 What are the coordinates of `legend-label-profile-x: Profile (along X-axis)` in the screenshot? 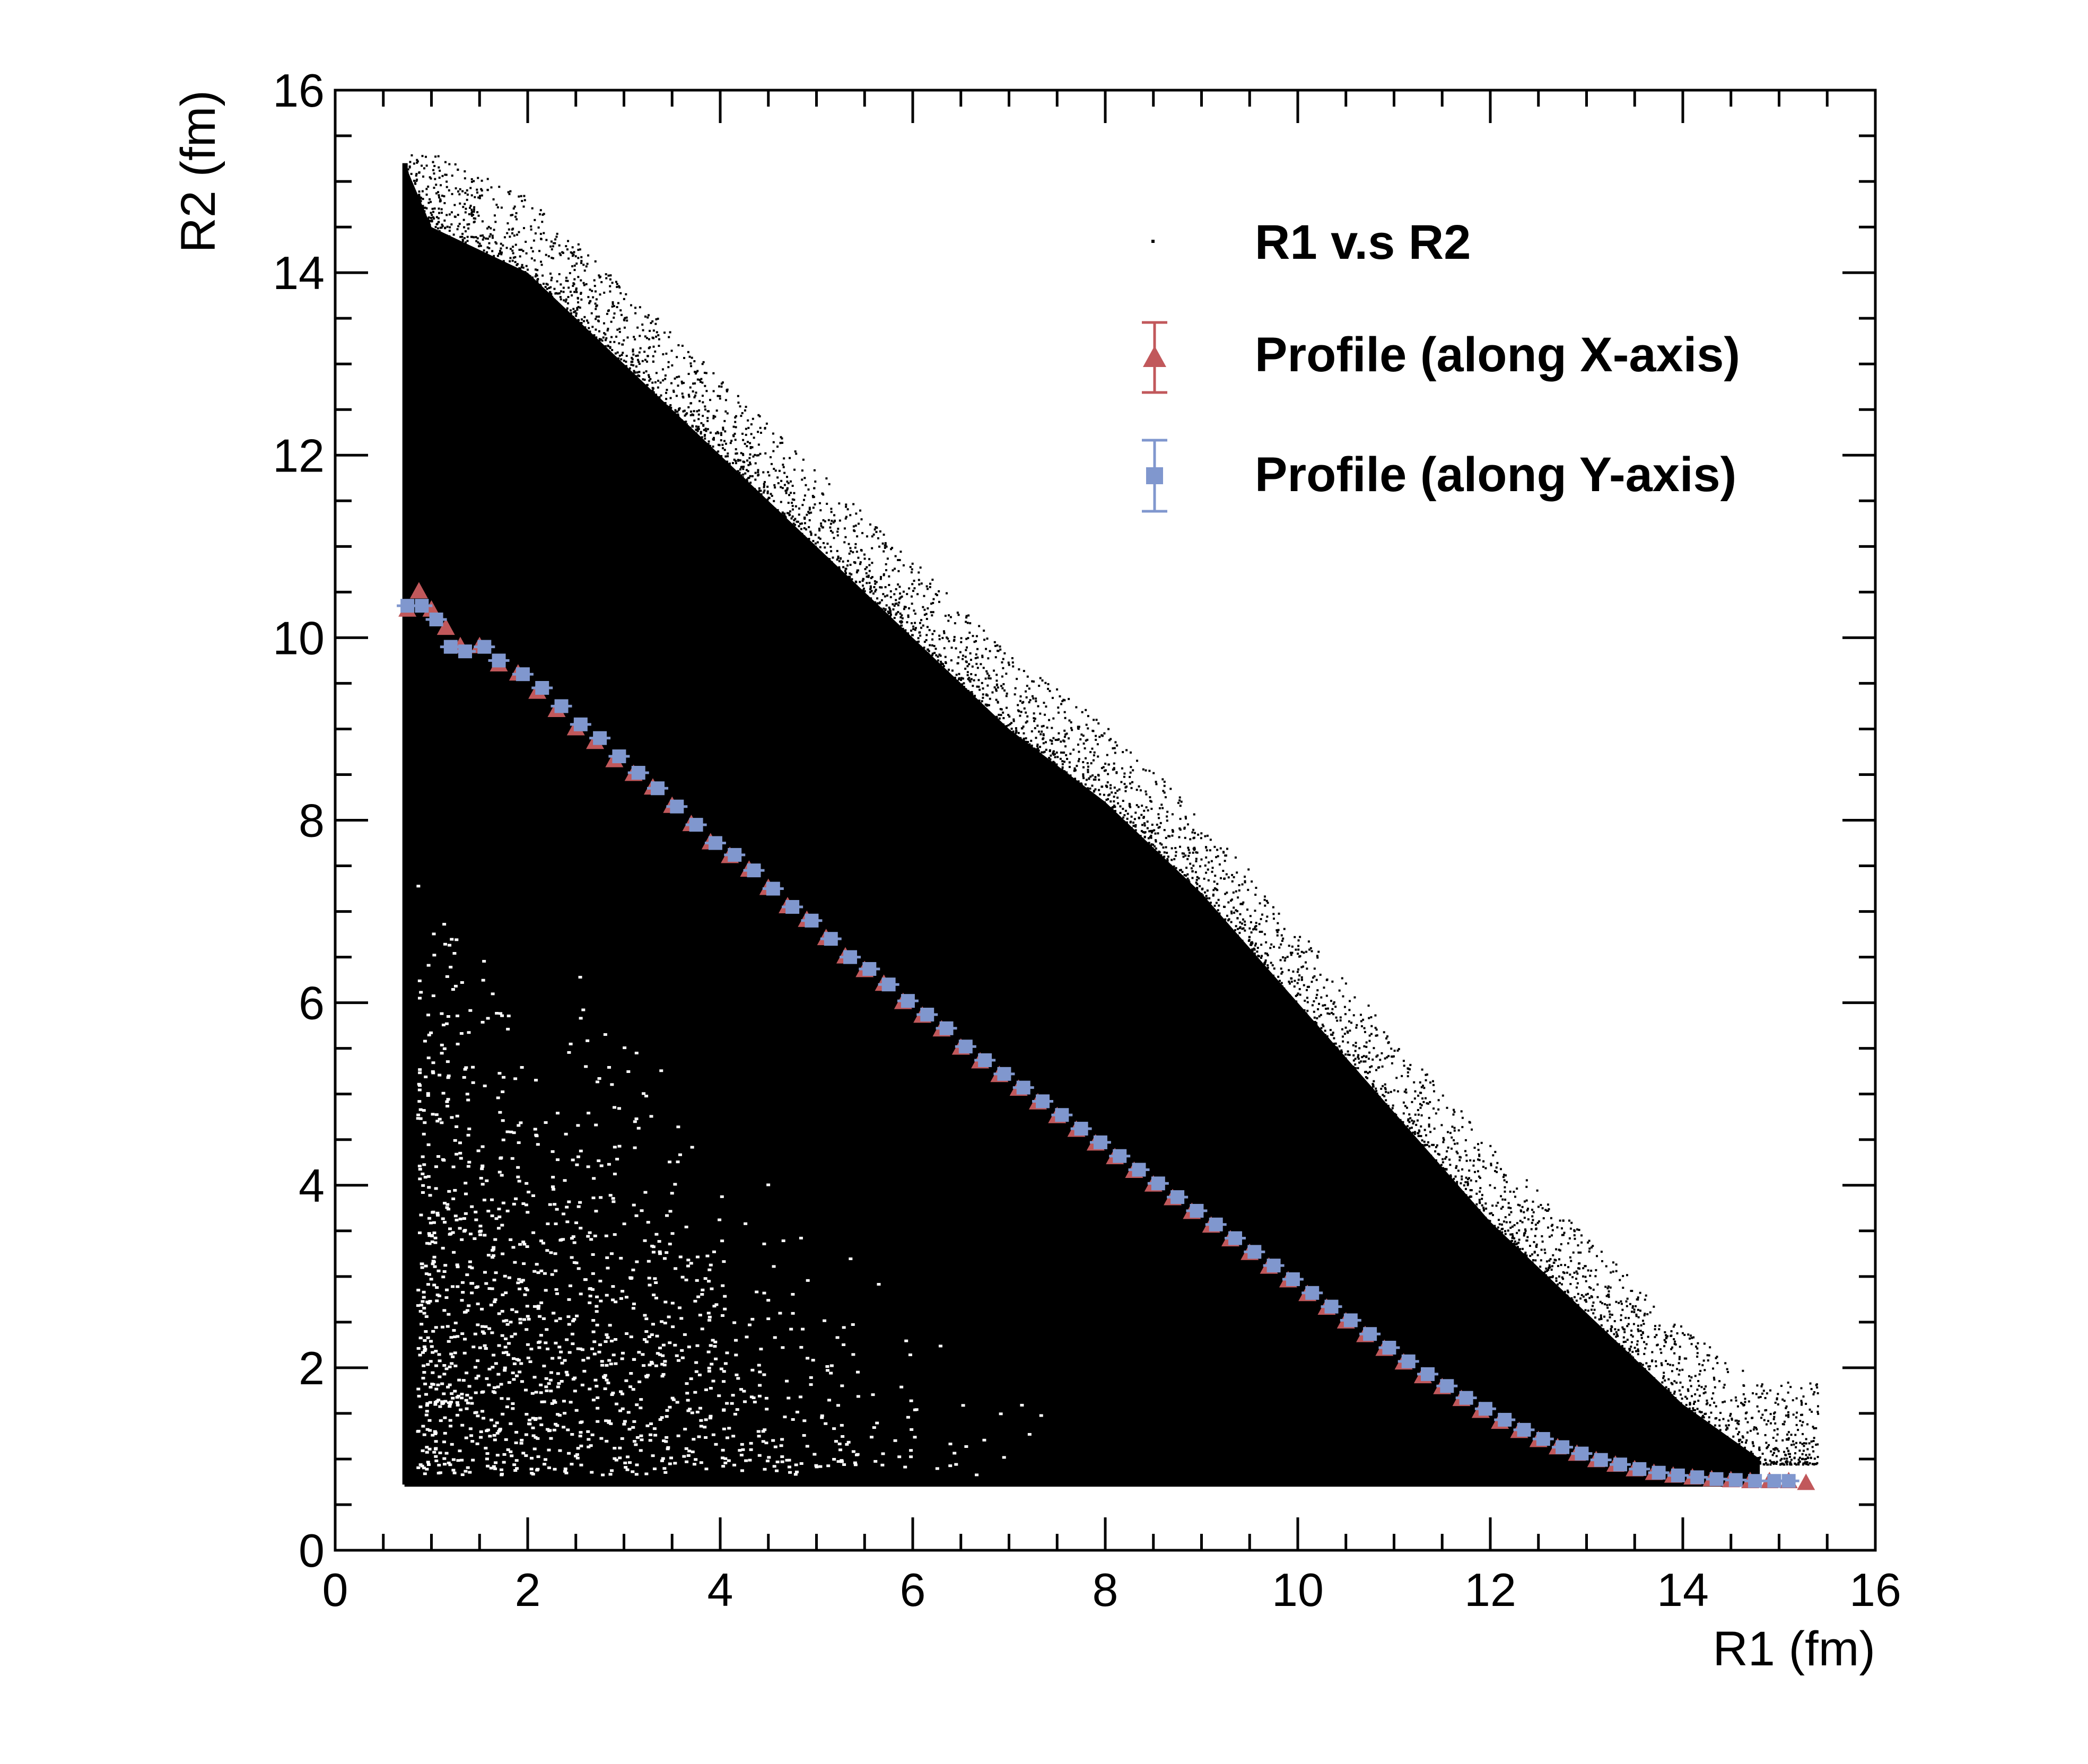 It's located at (1497, 355).